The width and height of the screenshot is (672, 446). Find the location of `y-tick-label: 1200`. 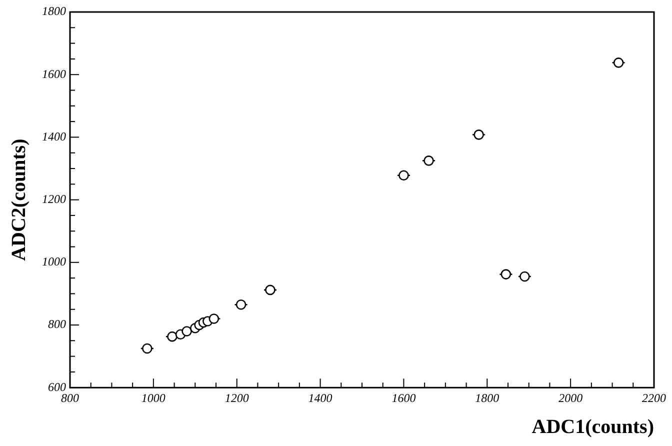

y-tick-label: 1200 is located at coordinates (54, 199).